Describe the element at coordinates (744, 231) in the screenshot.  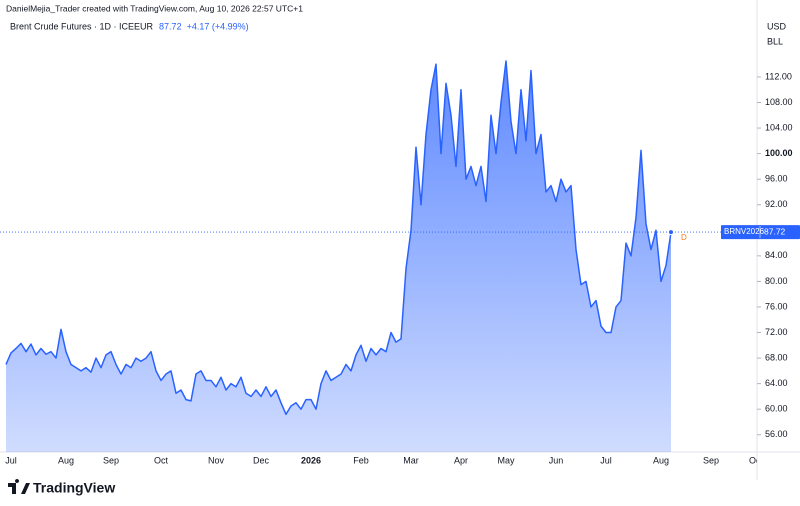
I see `price-label-name: BRNV2026` at that location.